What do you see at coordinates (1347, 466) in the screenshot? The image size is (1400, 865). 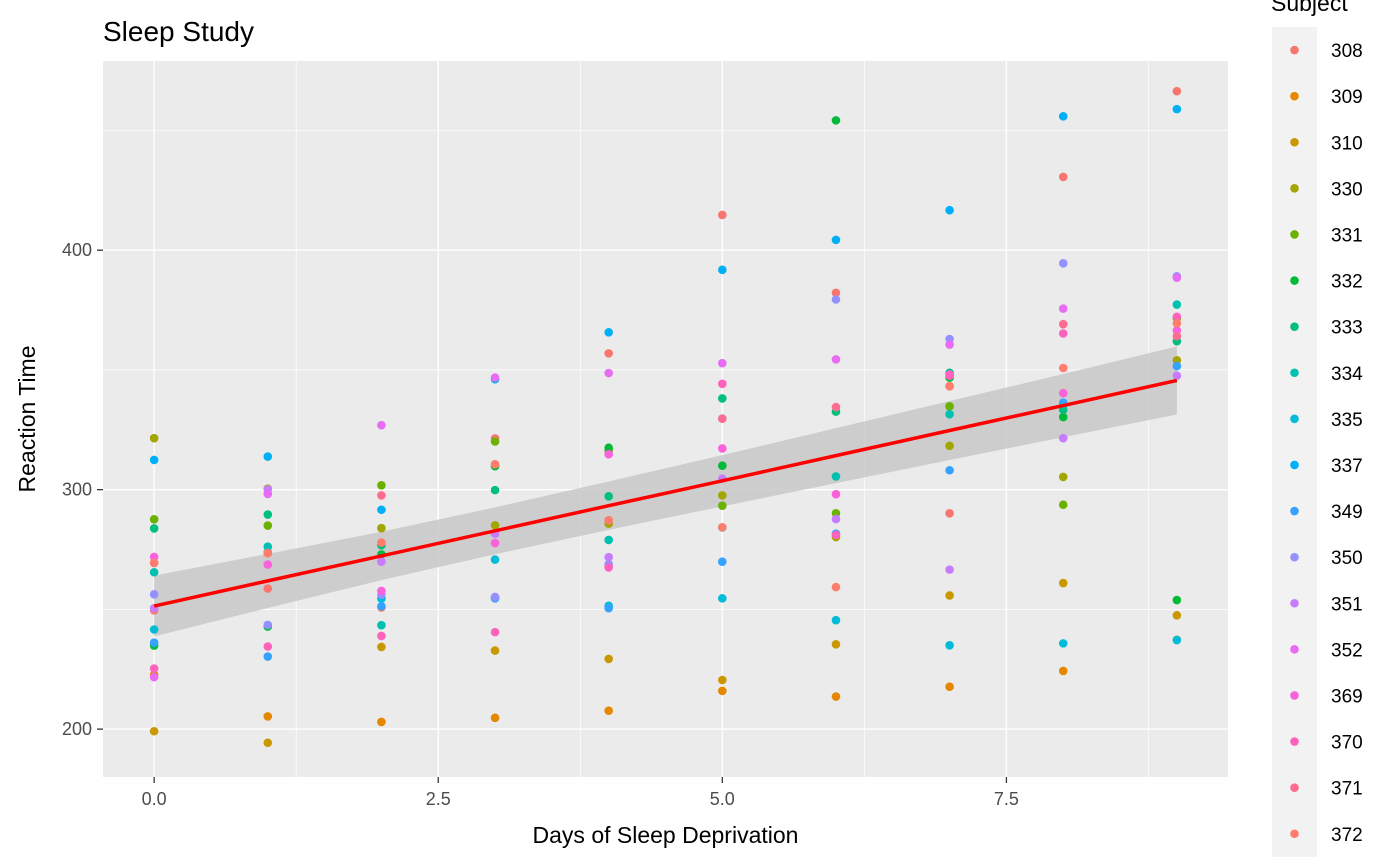 I see `legend-label-337: 337` at bounding box center [1347, 466].